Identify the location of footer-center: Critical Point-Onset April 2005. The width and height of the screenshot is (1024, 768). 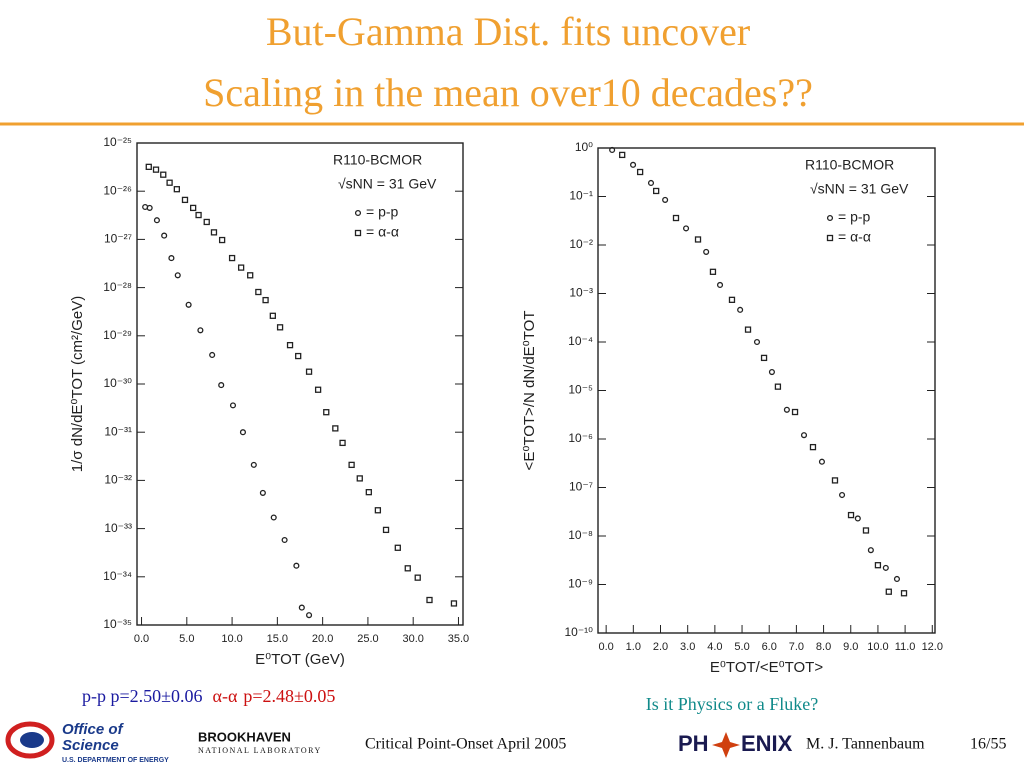
(465, 744).